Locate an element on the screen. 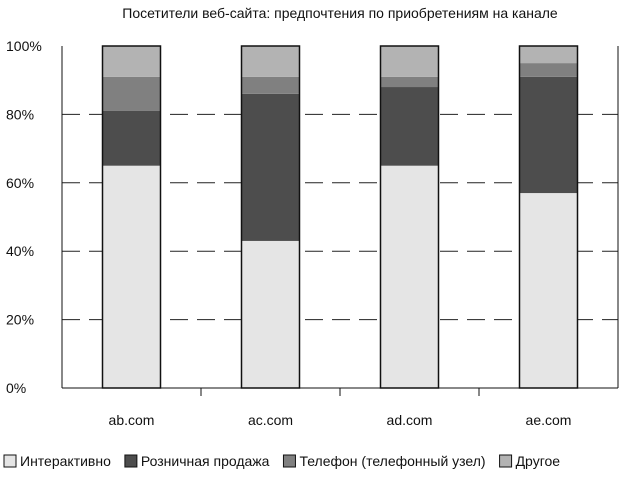  x-tick-label: ac.com is located at coordinates (270, 420).